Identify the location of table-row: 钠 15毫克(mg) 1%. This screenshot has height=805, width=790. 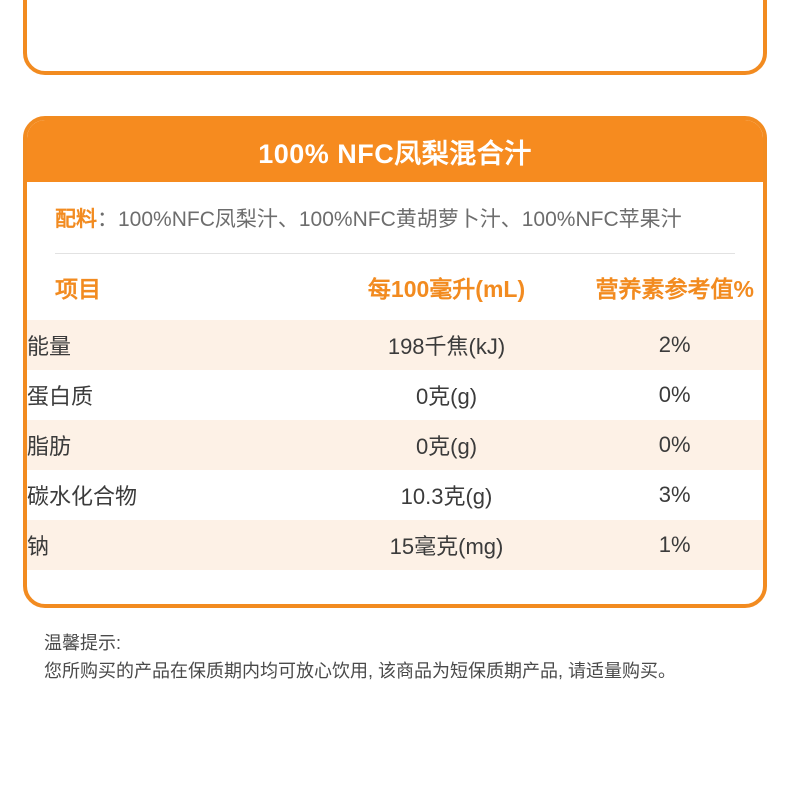
(395, 545).